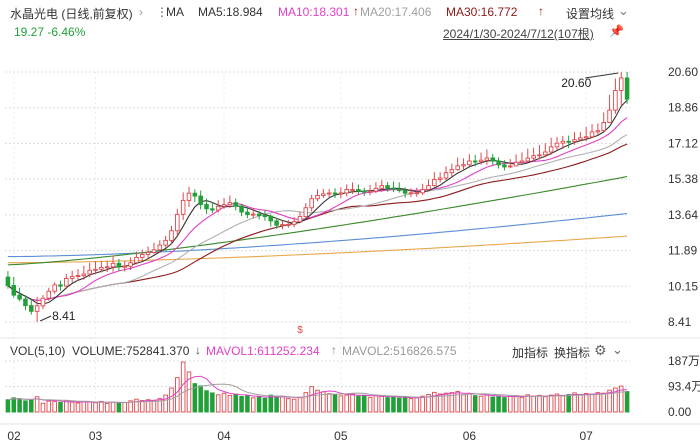  I want to click on x-tick-label: 04, so click(224, 436).